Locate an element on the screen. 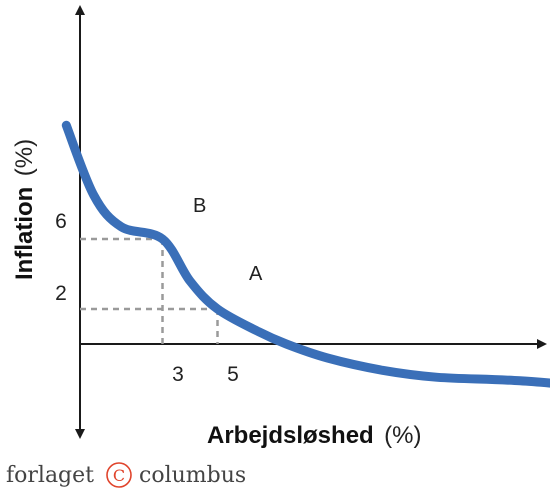 The height and width of the screenshot is (496, 550). logo-copyright-circle-icon is located at coordinates (119, 475).